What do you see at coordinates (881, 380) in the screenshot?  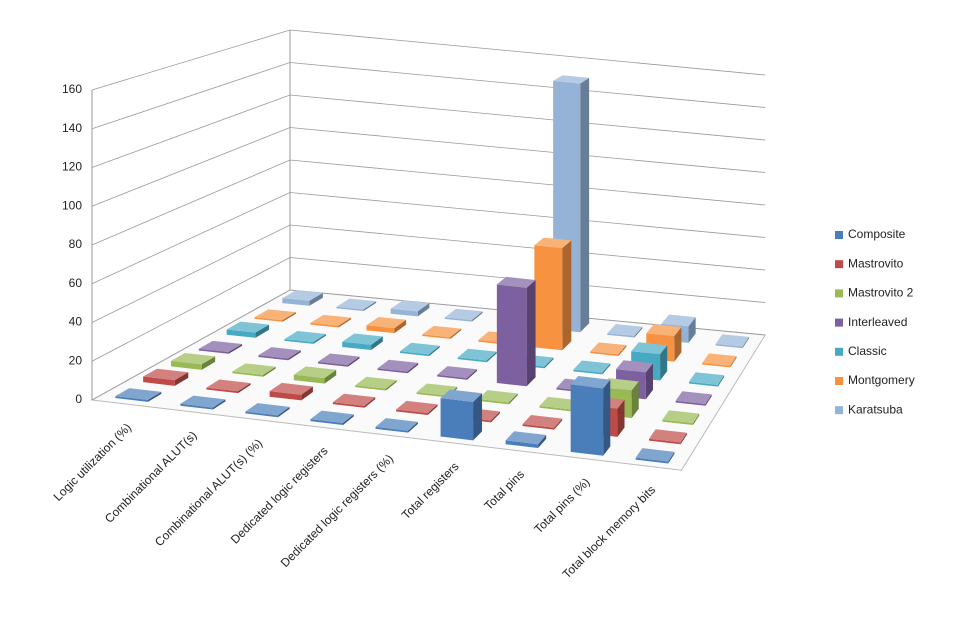 I see `legend-label: Montgomery` at bounding box center [881, 380].